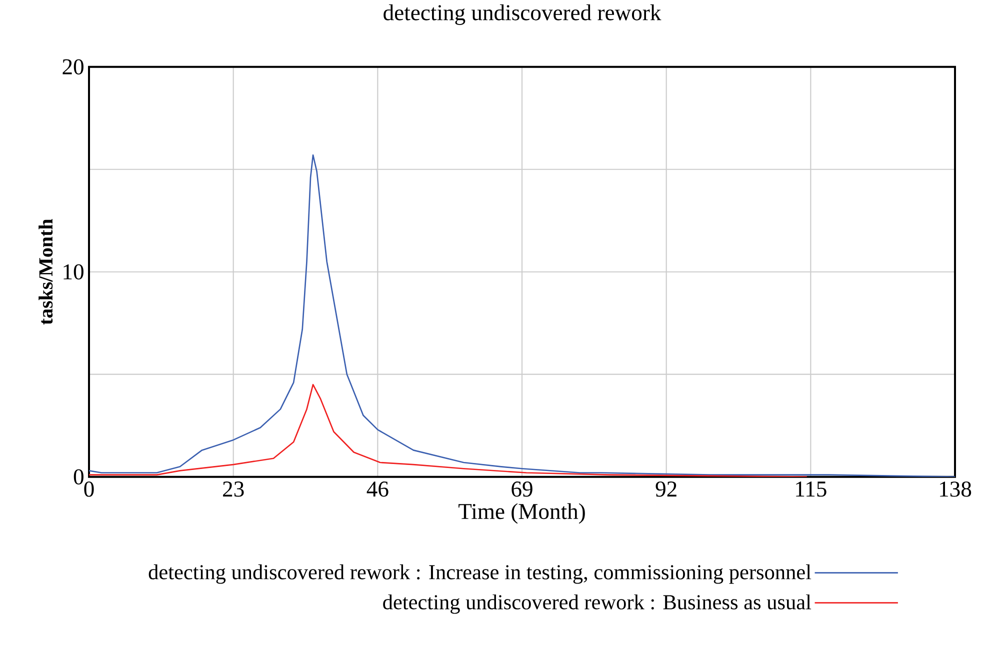  What do you see at coordinates (73, 67) in the screenshot?
I see `y-tick-label: 20` at bounding box center [73, 67].